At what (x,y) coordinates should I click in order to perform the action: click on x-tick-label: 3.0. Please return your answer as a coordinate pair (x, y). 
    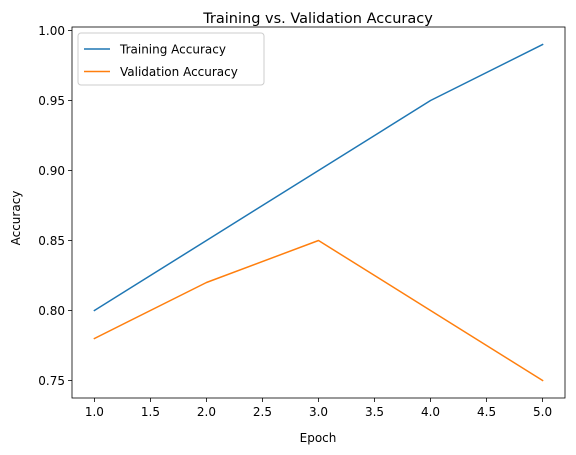
    Looking at the image, I should click on (318, 412).